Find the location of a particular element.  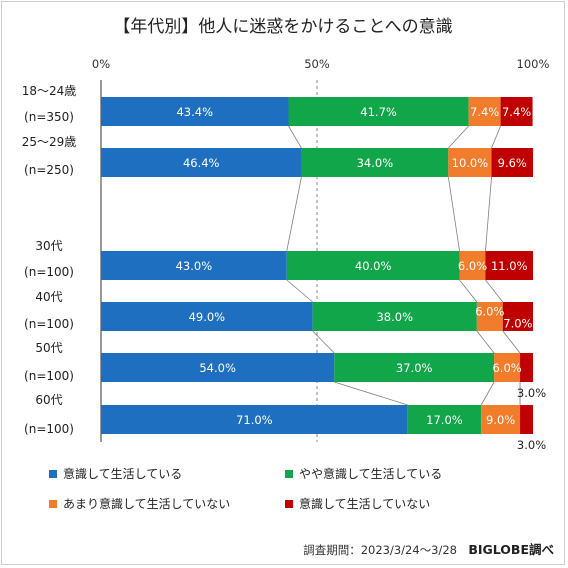

data-label: 43.4% is located at coordinates (194, 112).